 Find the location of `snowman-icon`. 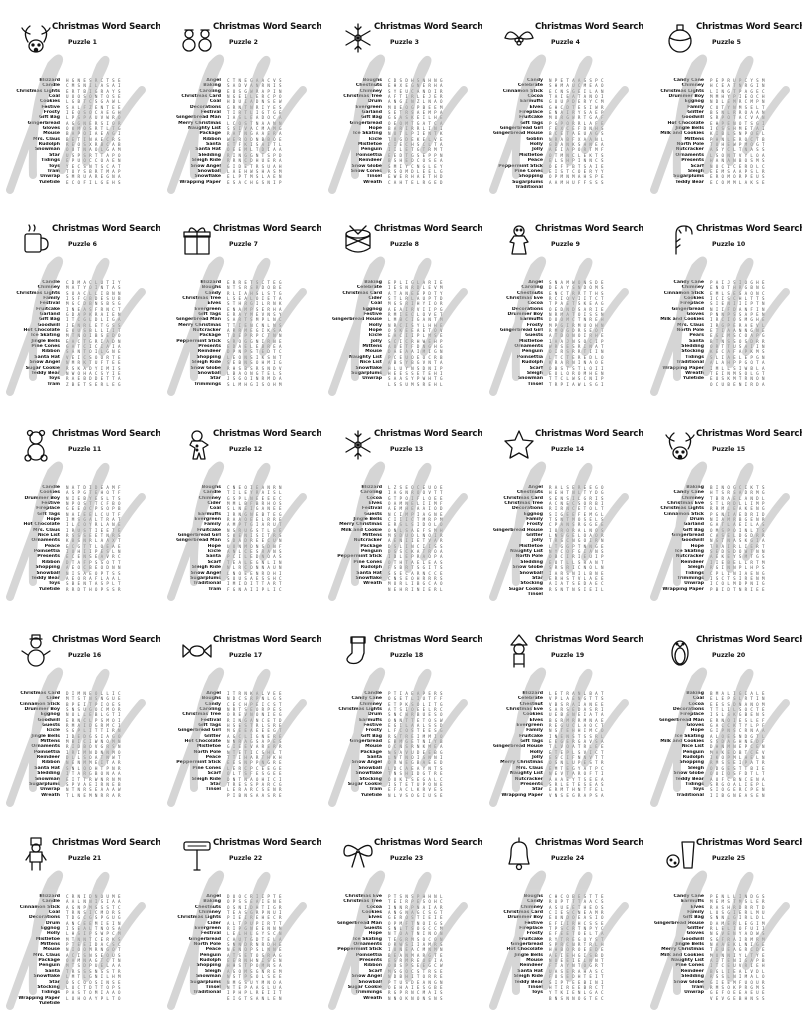

snowman-icon is located at coordinates (36, 650).